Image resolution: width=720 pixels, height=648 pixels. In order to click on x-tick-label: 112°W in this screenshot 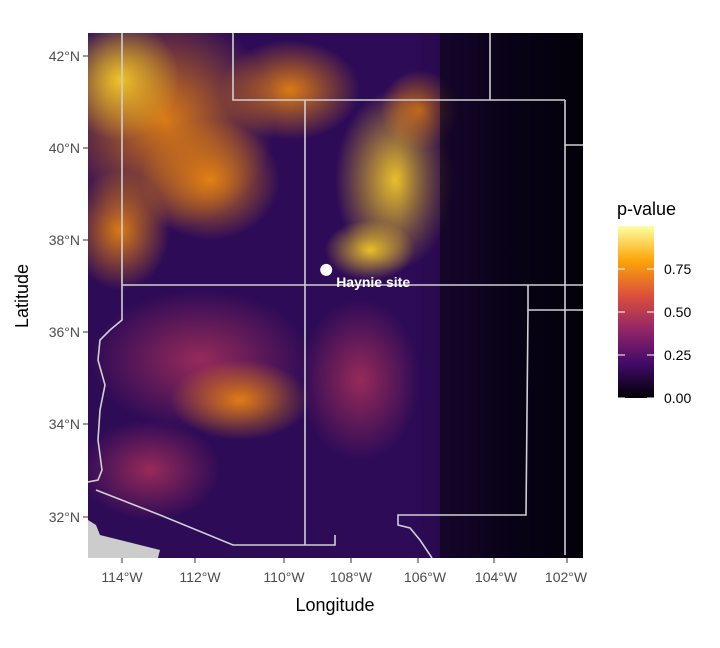, I will do `click(200, 577)`.